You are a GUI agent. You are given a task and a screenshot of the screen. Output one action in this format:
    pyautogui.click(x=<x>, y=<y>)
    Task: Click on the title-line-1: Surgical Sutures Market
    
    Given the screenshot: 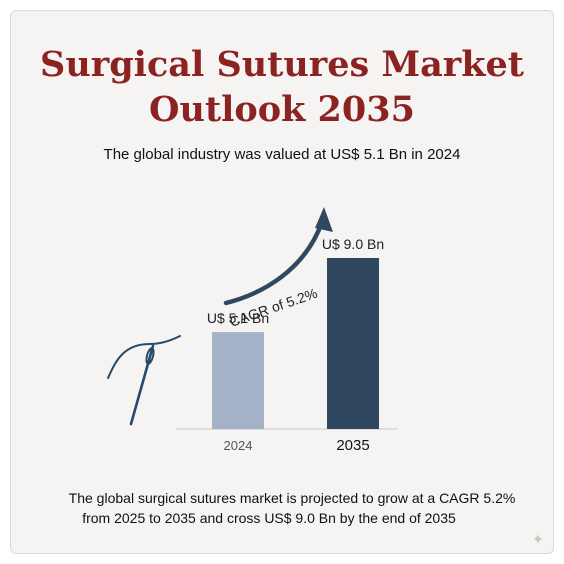 What is the action you would take?
    pyautogui.click(x=282, y=64)
    